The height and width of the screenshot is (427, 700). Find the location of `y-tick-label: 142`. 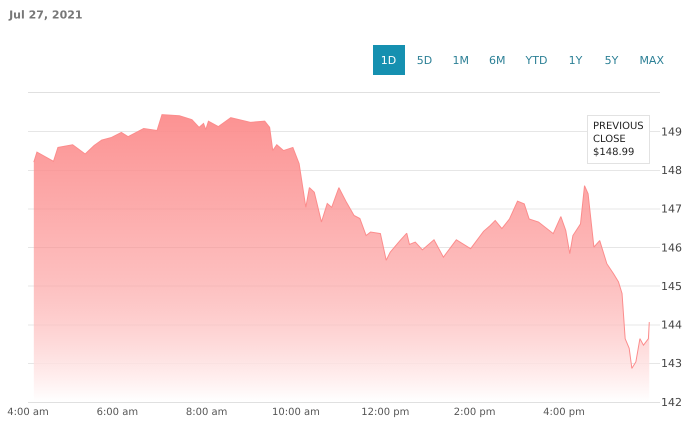

y-tick-label: 142 is located at coordinates (671, 402).